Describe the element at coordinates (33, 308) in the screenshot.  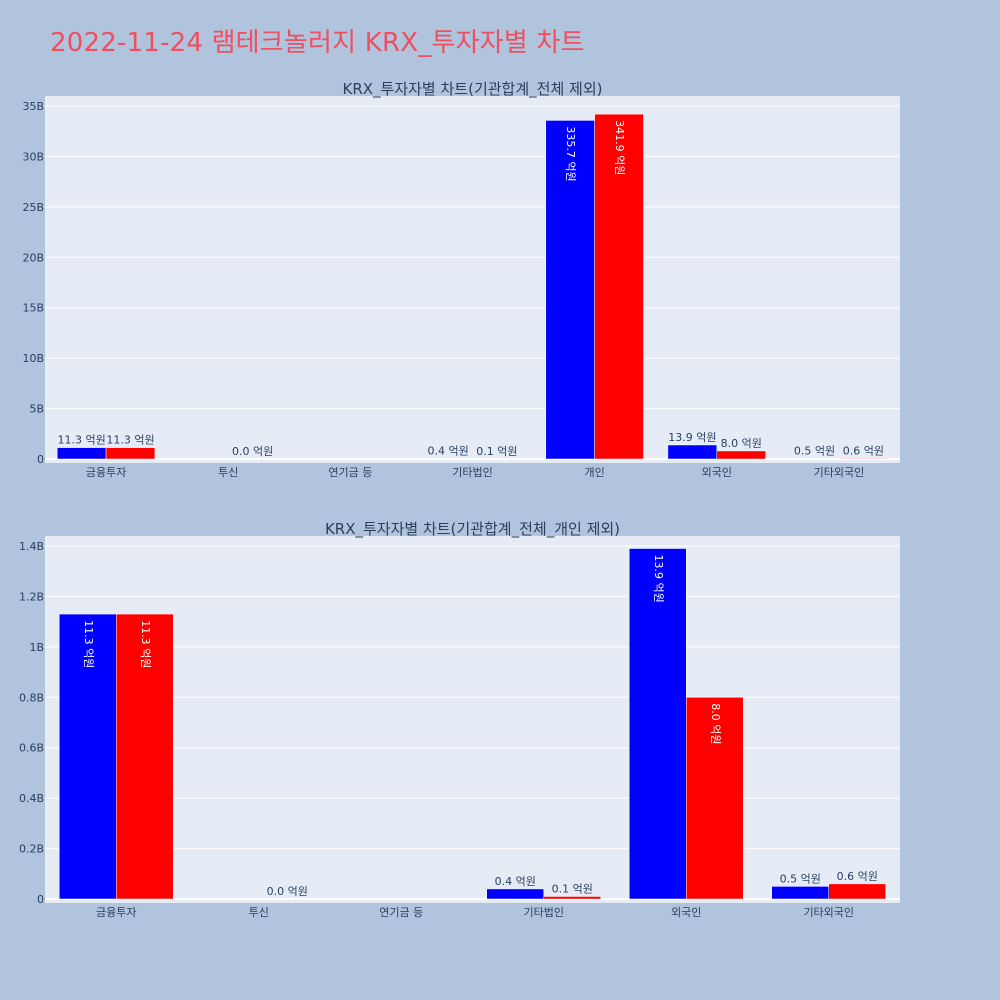
I see `y-tick-label: 15B` at that location.